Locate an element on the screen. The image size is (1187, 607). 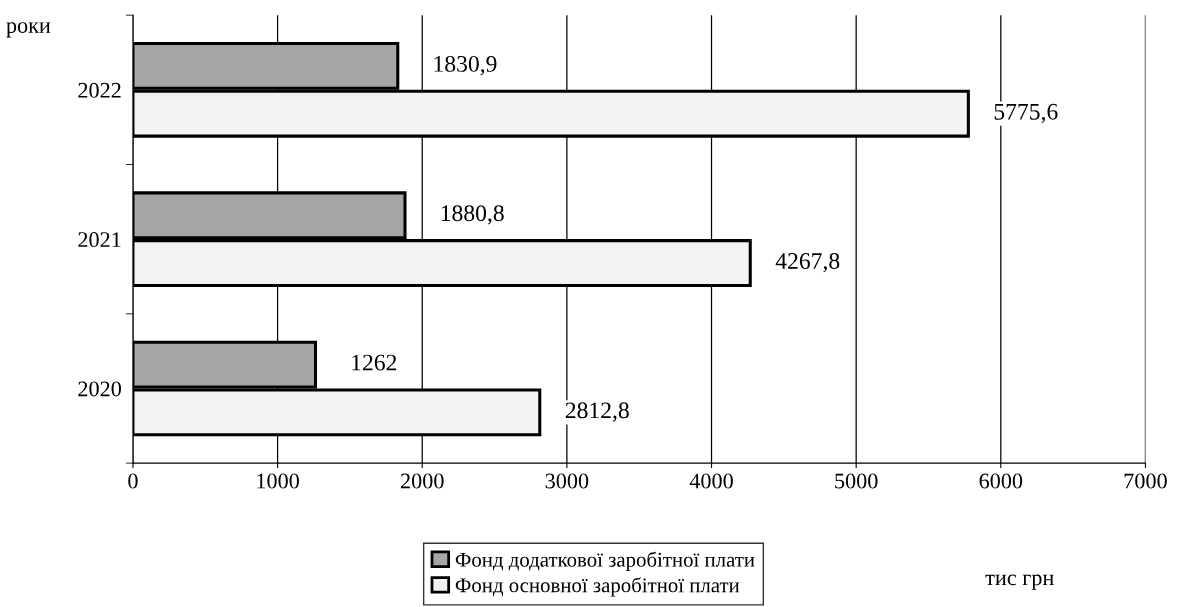
data-label: 1830,9 is located at coordinates (465, 65).